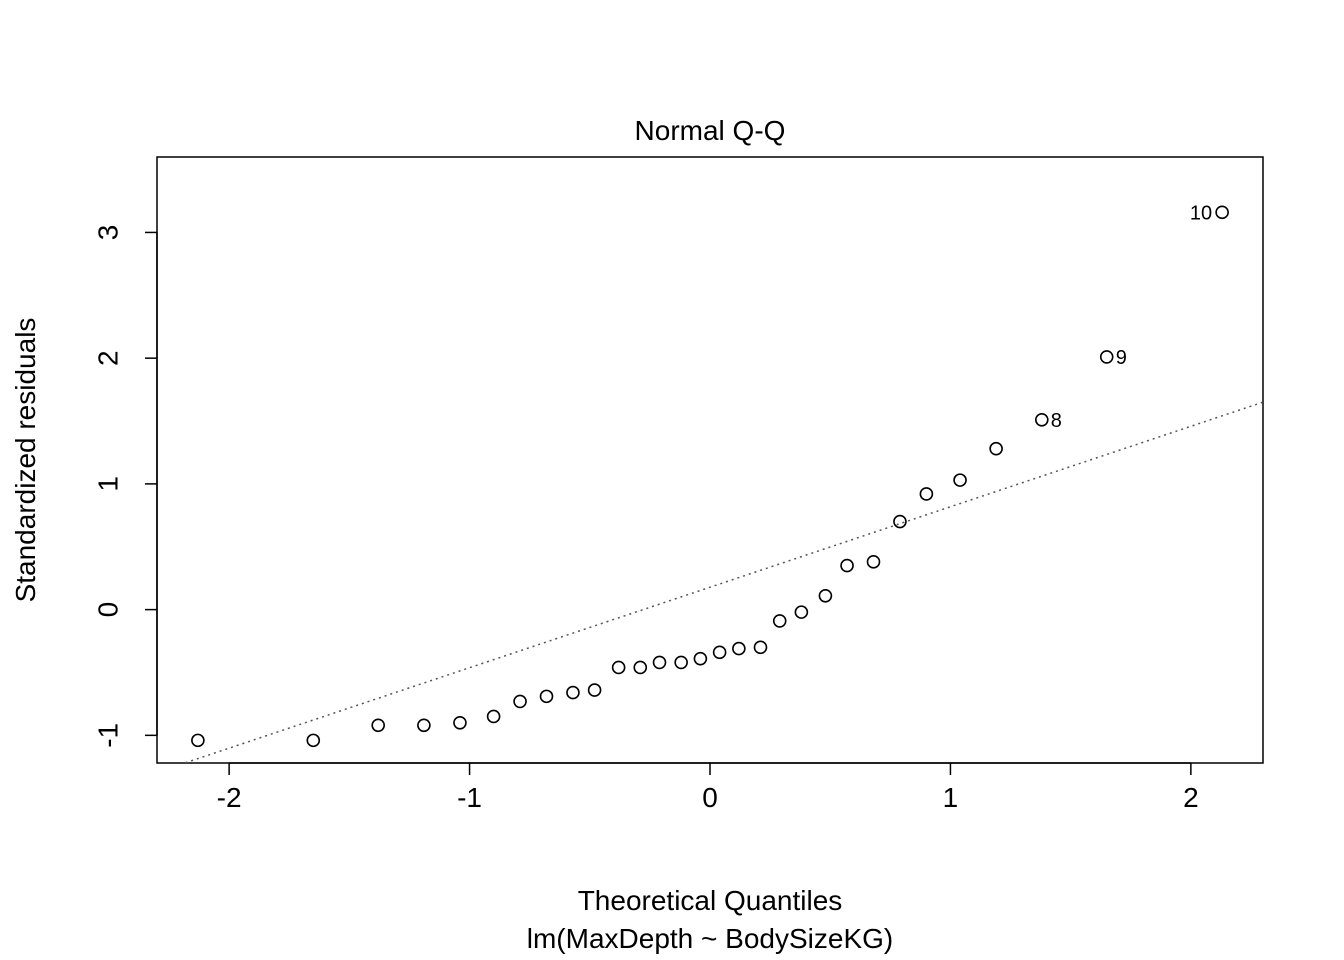 This screenshot has width=1344, height=960. What do you see at coordinates (1201, 213) in the screenshot?
I see `point-label: 10` at bounding box center [1201, 213].